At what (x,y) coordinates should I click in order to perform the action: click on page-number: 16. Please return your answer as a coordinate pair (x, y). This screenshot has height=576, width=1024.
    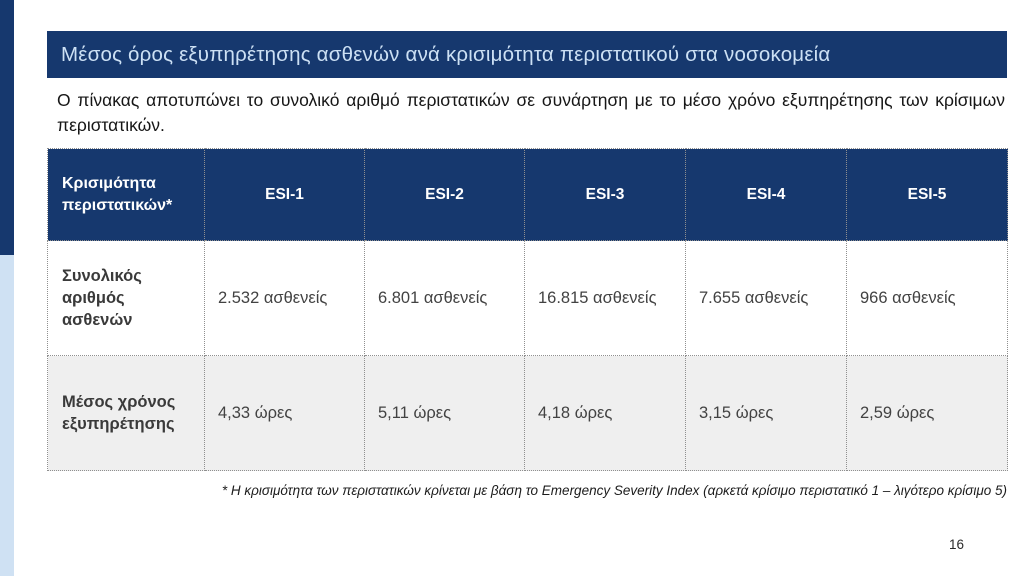
    Looking at the image, I should click on (957, 544).